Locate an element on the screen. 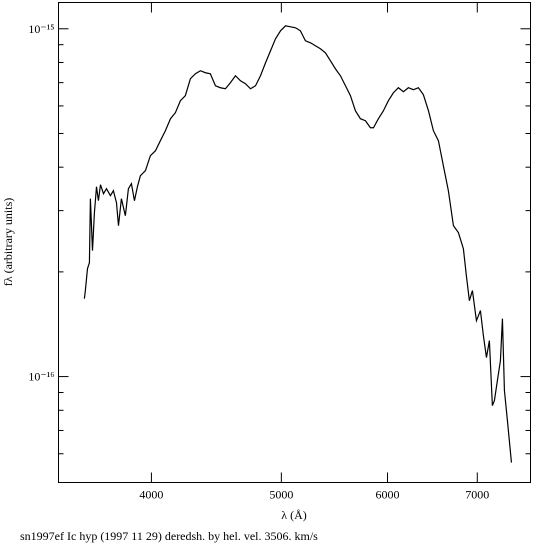 Image resolution: width=540 pixels, height=544 pixels. x-axis-label: λ (Å) is located at coordinates (293, 515).